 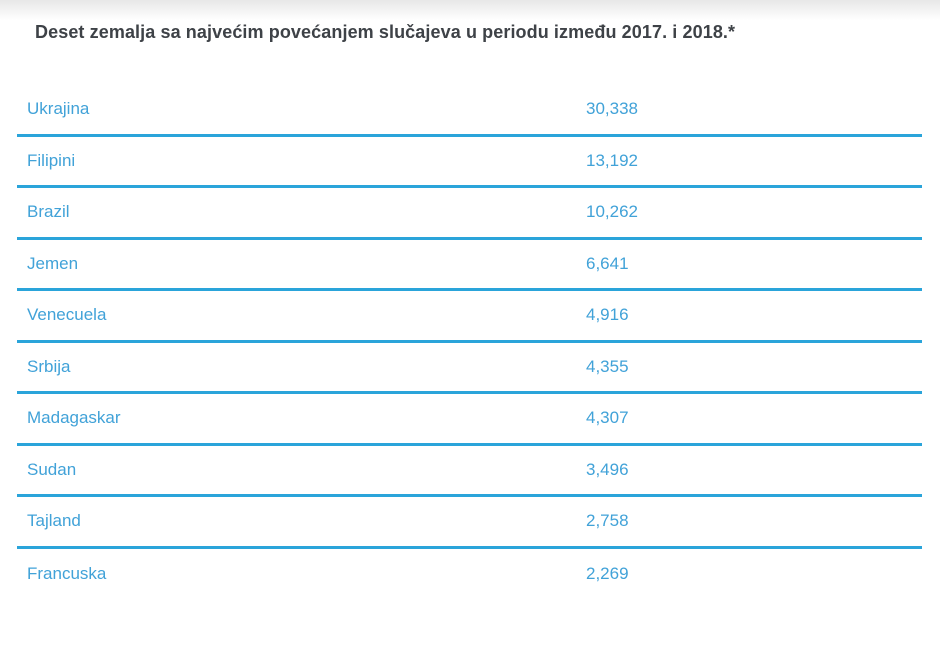 I want to click on table-row: Sudan 3,496, so click(x=469, y=471).